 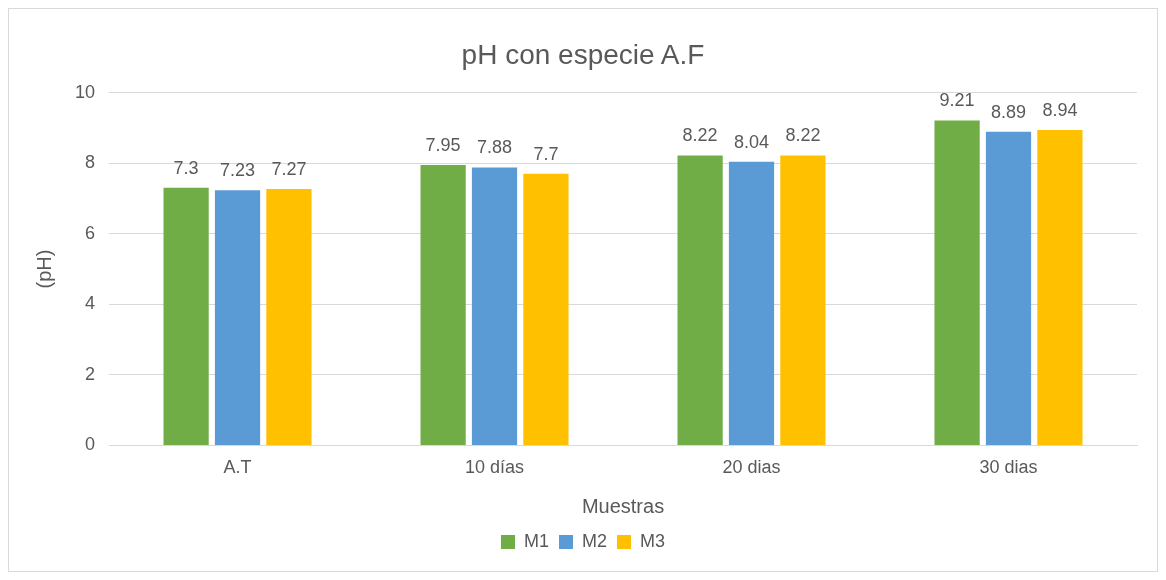 I want to click on y-tick-label: 4, so click(x=90, y=303).